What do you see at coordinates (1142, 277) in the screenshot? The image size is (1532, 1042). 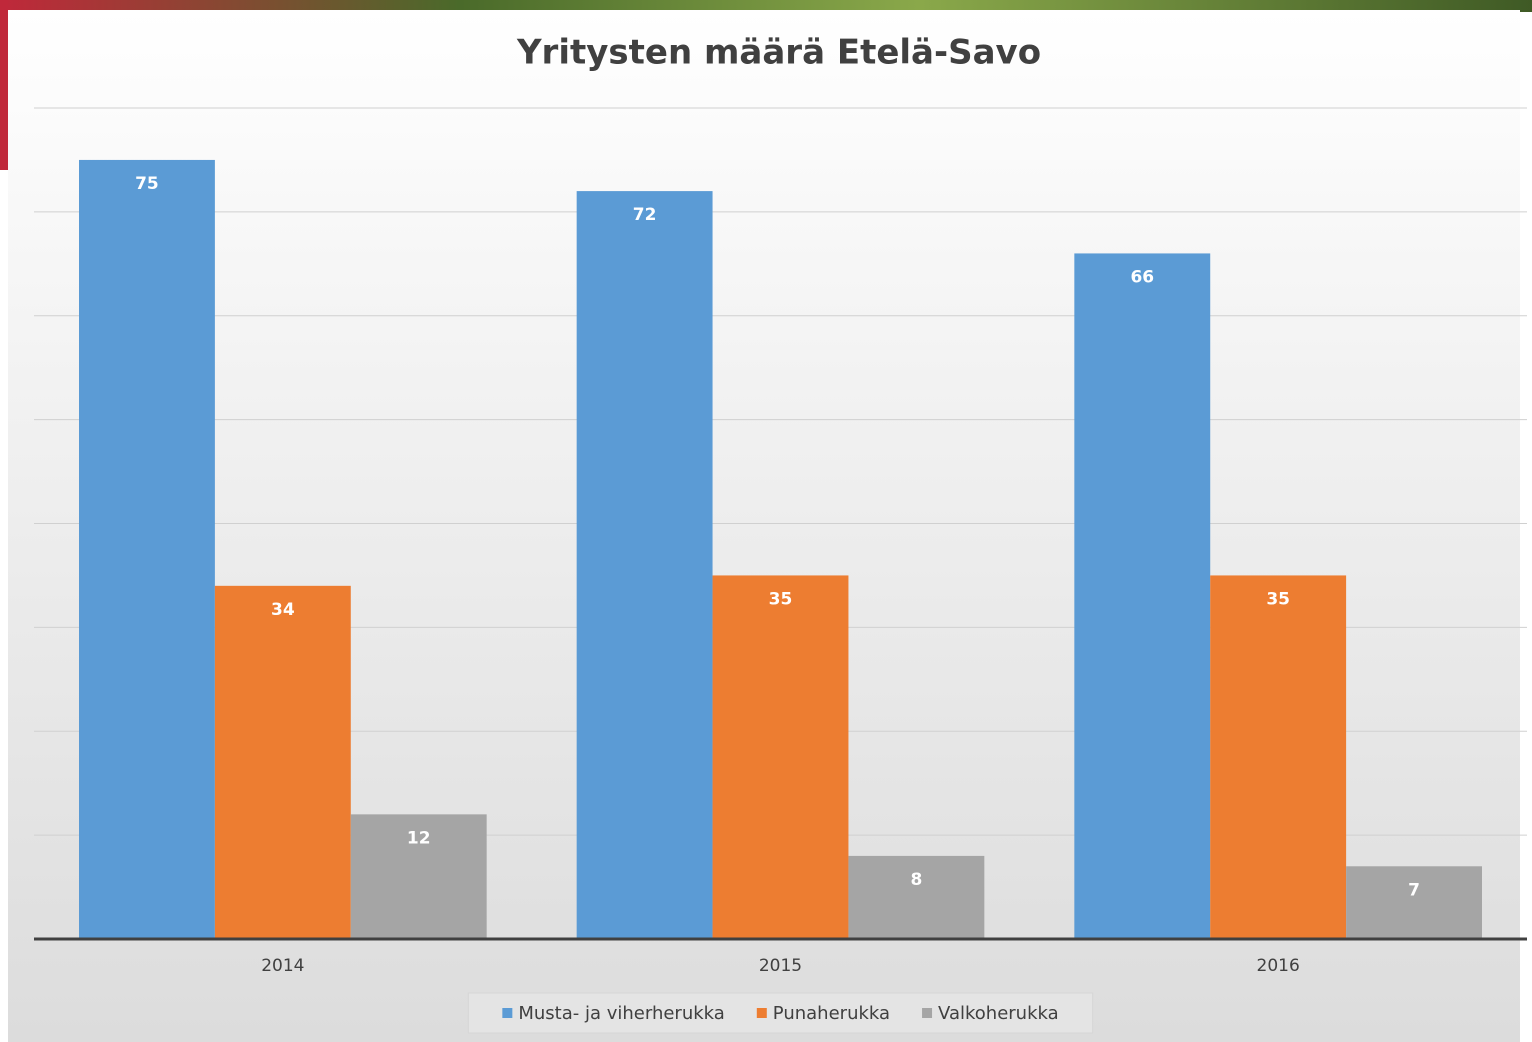 I see `data-label: 66` at bounding box center [1142, 277].